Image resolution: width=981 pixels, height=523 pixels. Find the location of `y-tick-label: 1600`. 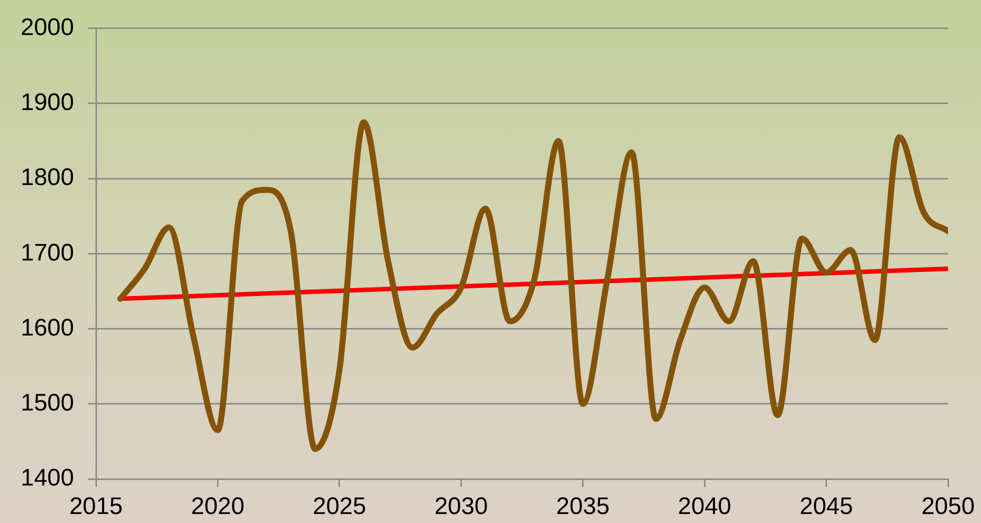

y-tick-label: 1600 is located at coordinates (47, 328).